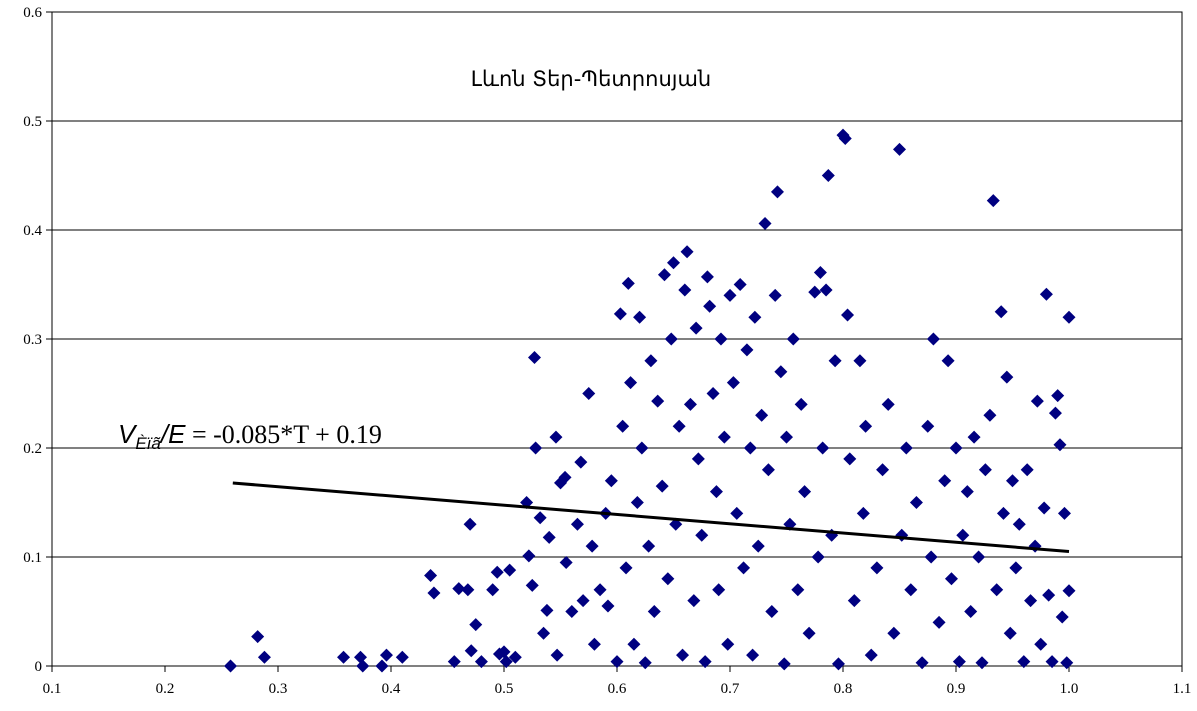  I want to click on equation-v: V, so click(128, 434).